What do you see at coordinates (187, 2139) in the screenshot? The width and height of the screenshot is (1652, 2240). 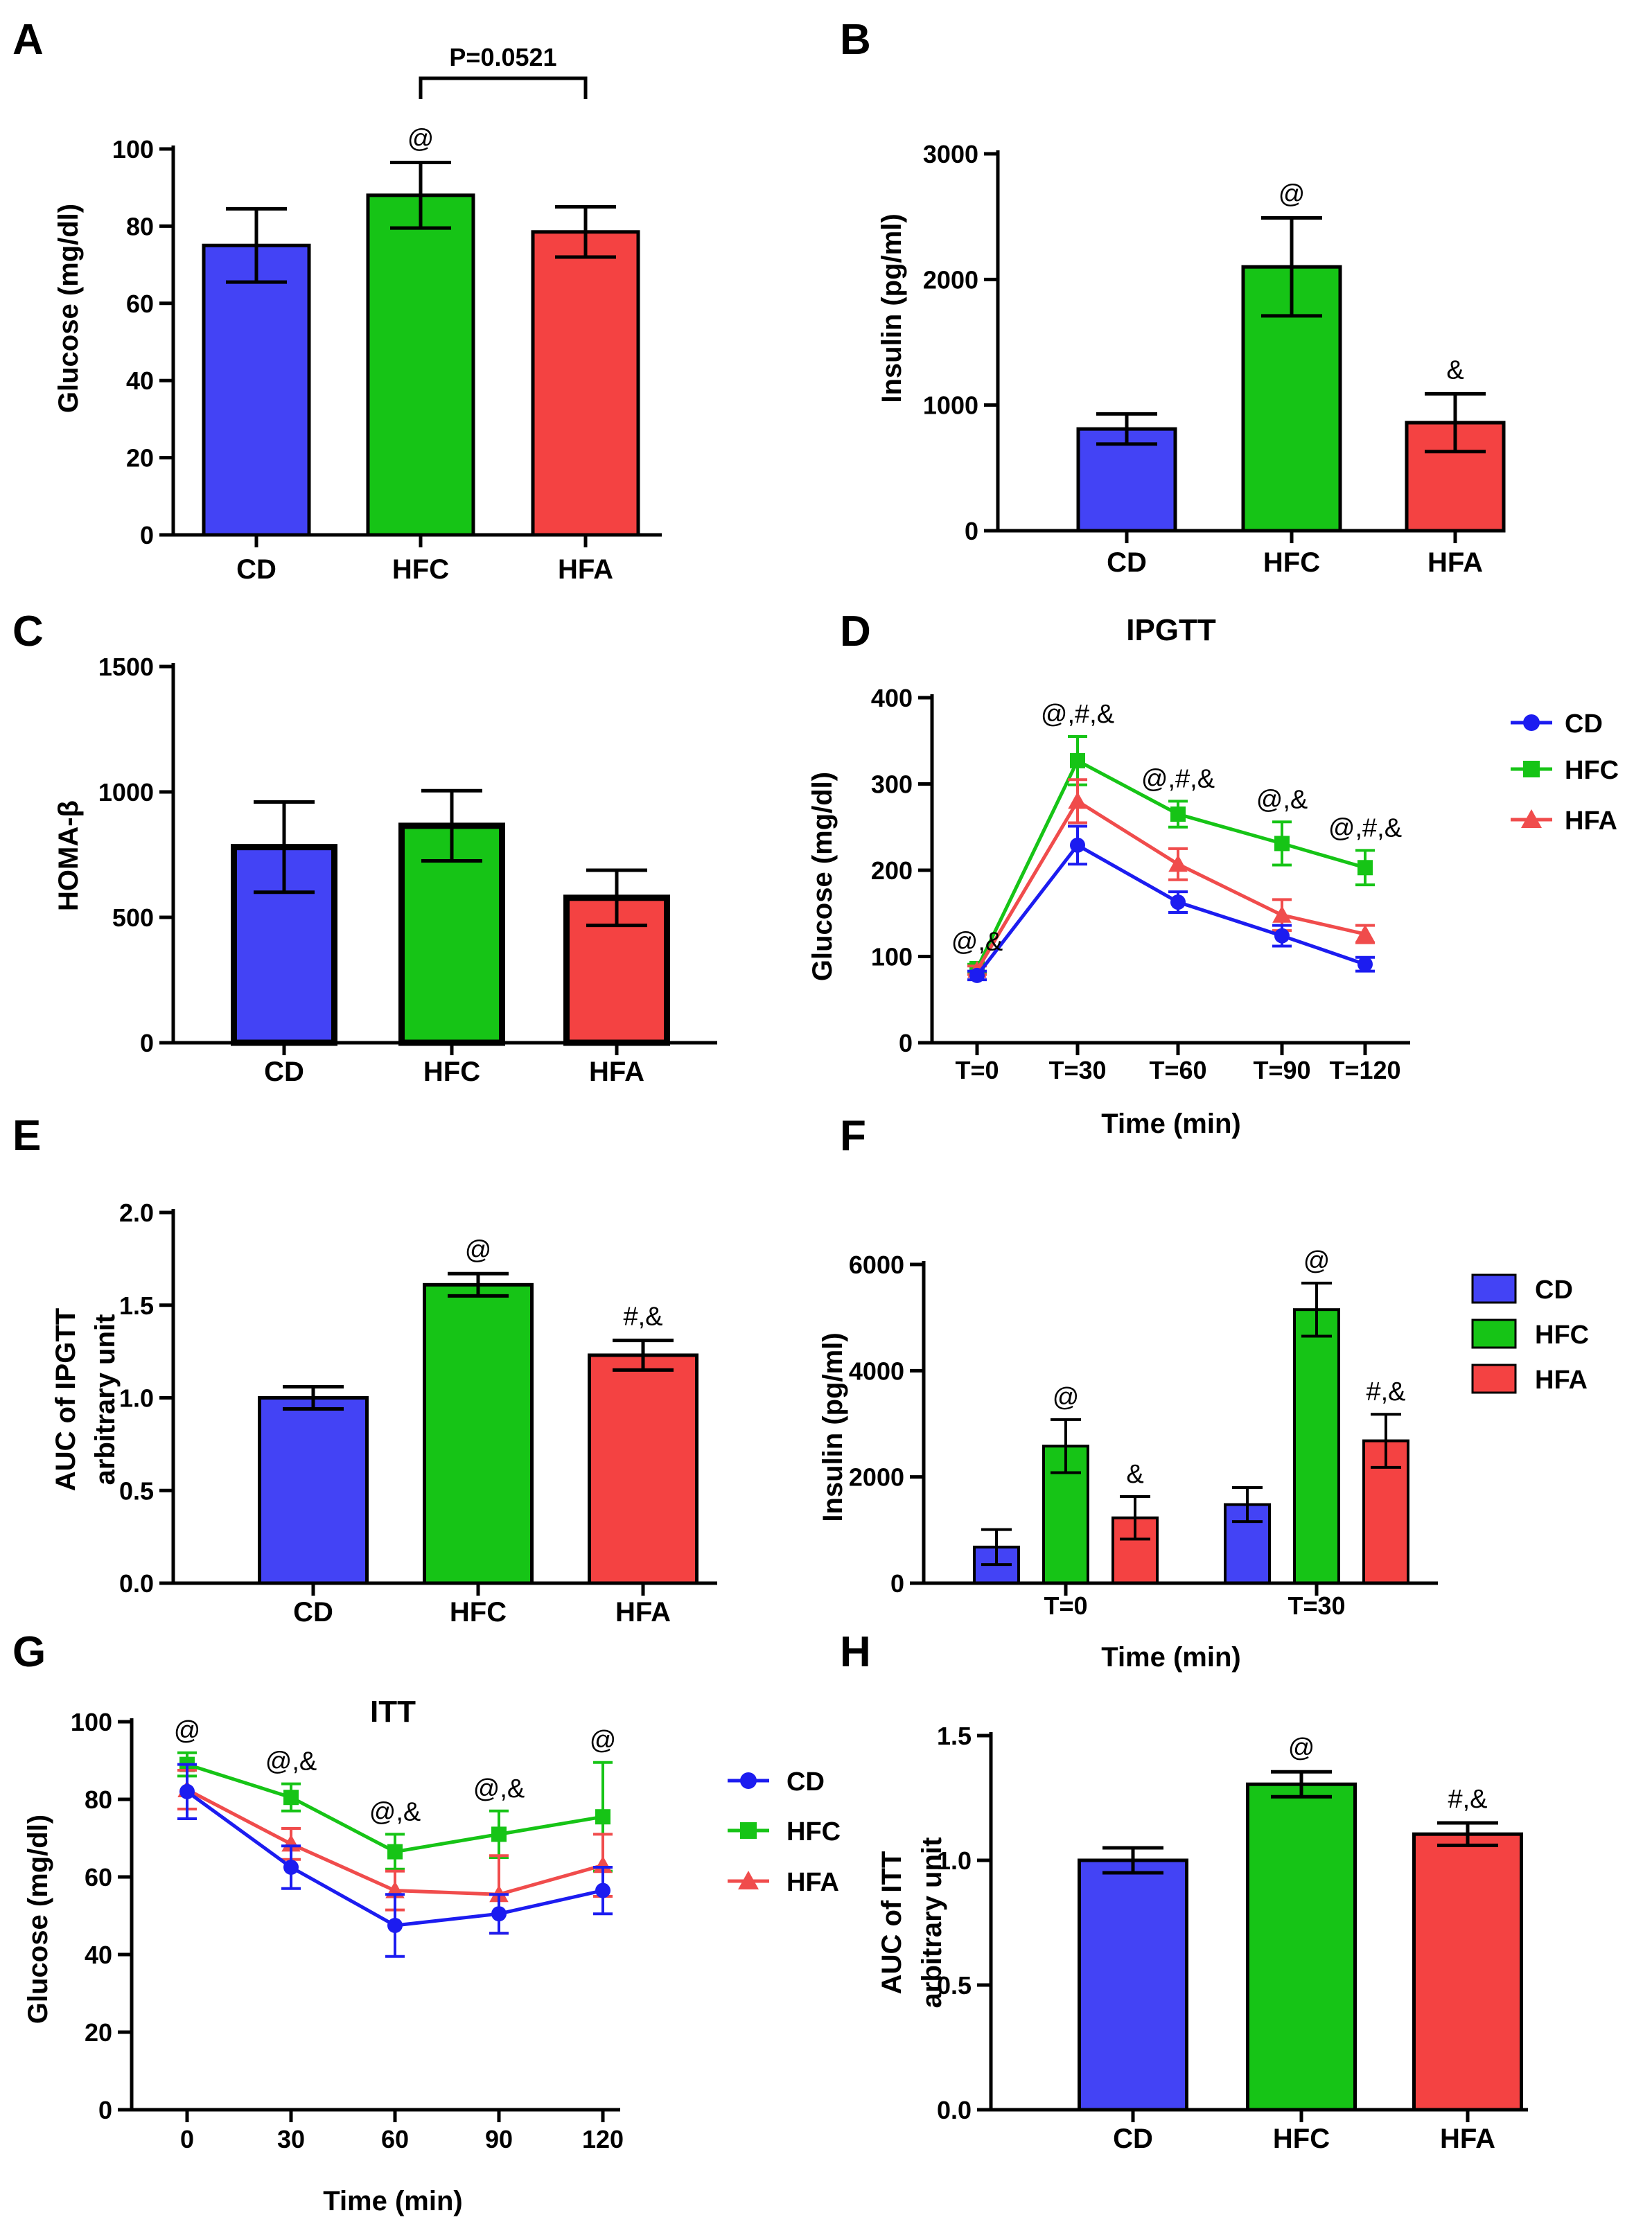 I see `x-tick-label: 0` at bounding box center [187, 2139].